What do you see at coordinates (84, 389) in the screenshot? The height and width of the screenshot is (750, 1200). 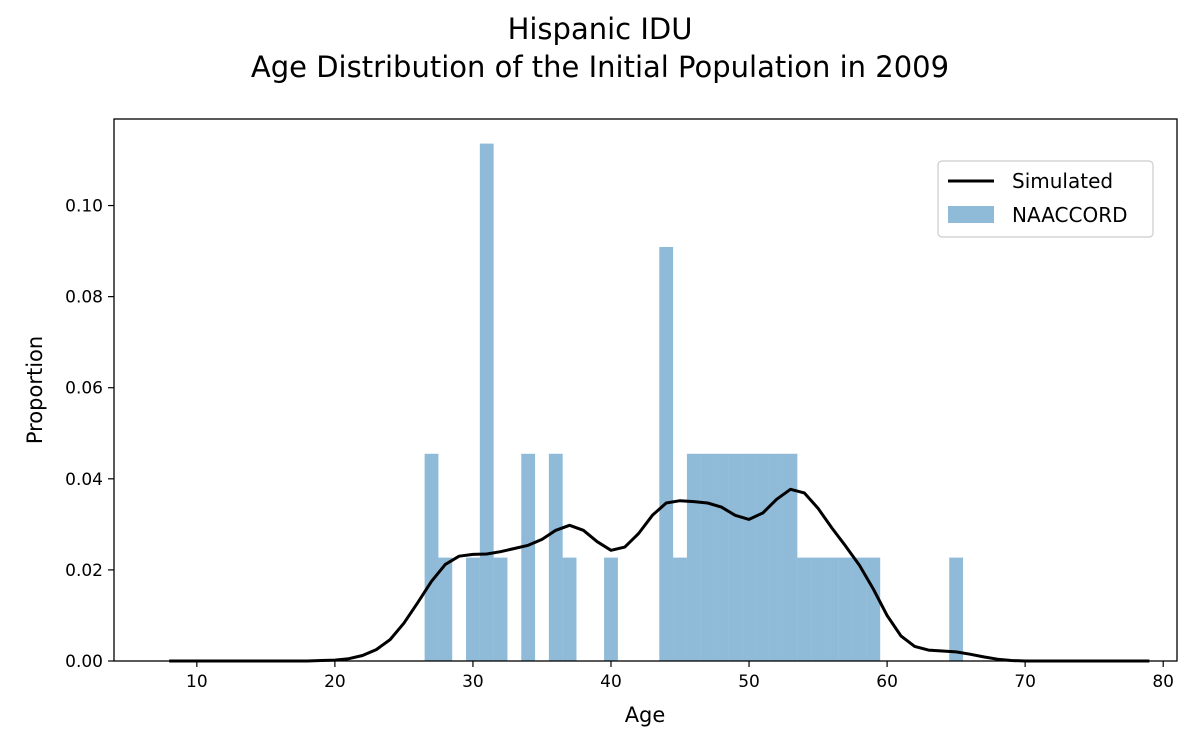 I see `y-tick-label: 0.06` at bounding box center [84, 389].